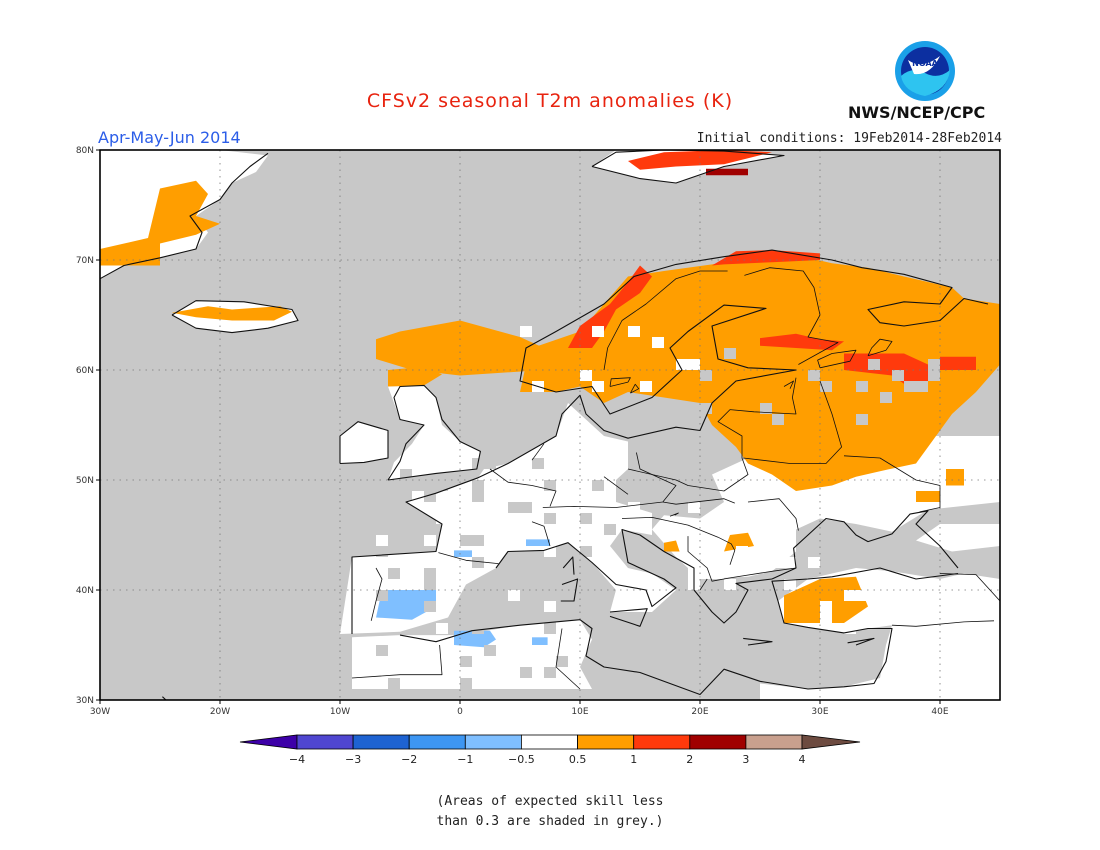 This screenshot has height=850, width=1100. I want to click on colorbar-label: 1, so click(633, 759).